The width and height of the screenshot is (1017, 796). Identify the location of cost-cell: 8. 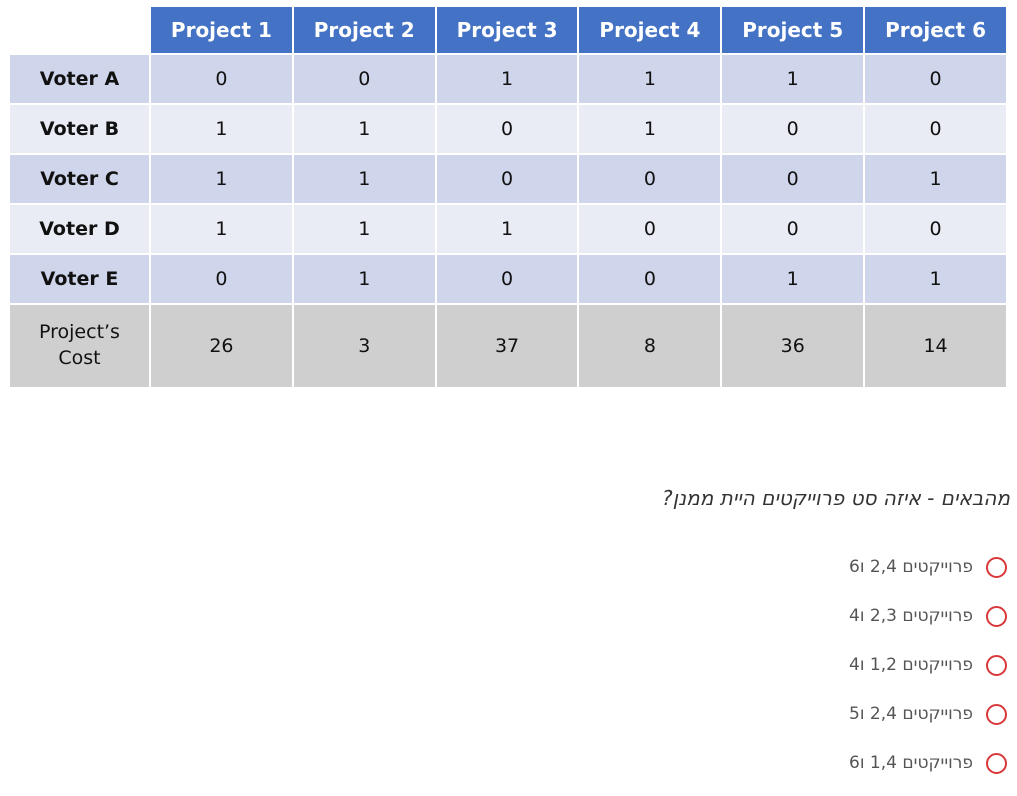
(650, 346).